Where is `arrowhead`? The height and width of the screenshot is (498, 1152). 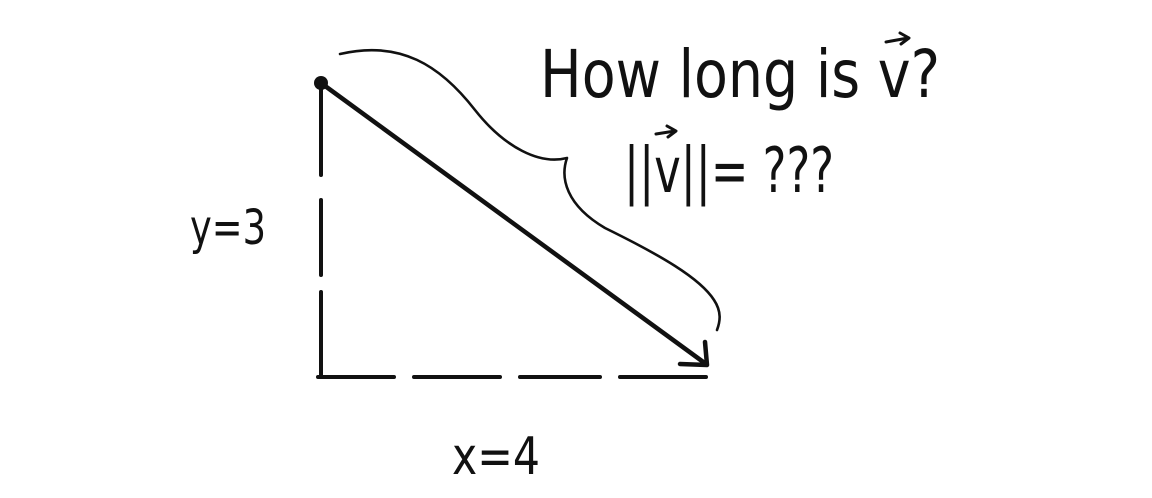 arrowhead is located at coordinates (693, 353).